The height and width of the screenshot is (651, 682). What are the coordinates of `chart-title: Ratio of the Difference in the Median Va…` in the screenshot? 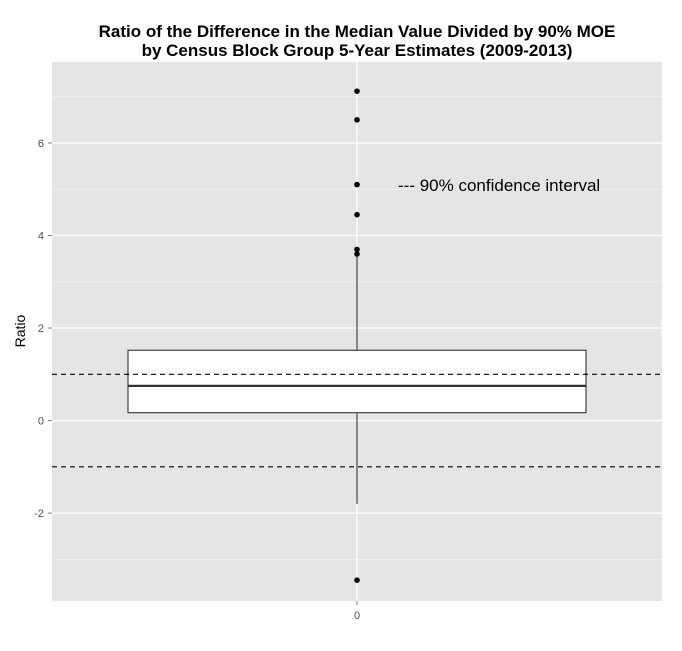 It's located at (357, 31).